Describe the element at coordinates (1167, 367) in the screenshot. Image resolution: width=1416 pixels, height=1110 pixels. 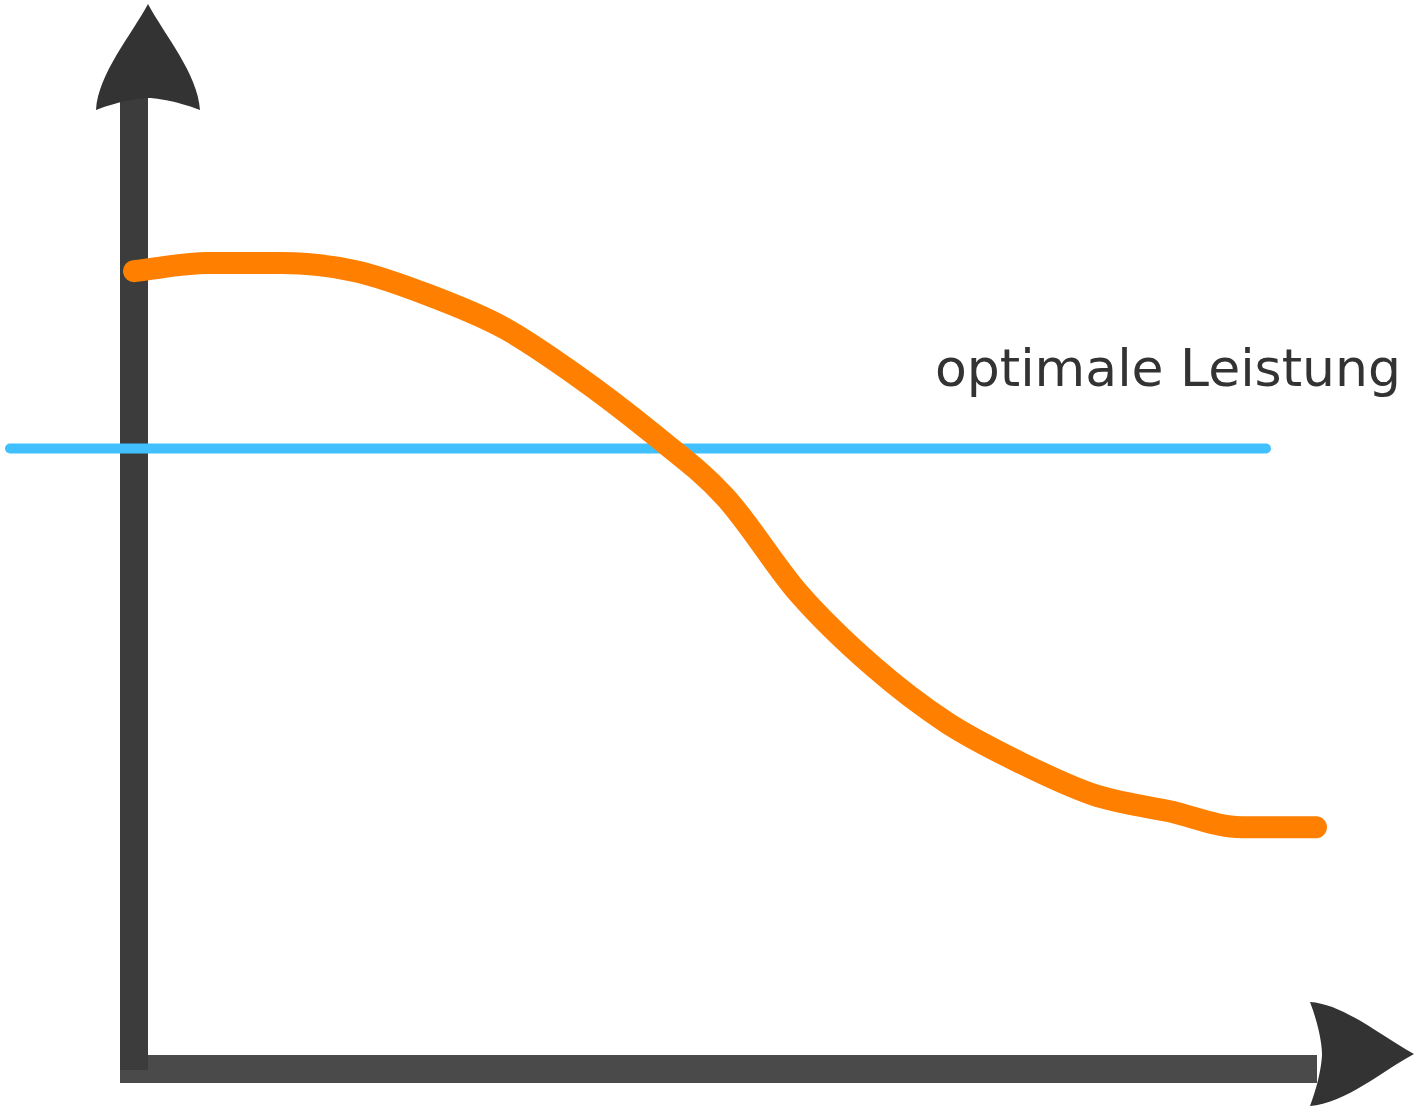
I see `ref-line-label: optimale Leistung` at that location.